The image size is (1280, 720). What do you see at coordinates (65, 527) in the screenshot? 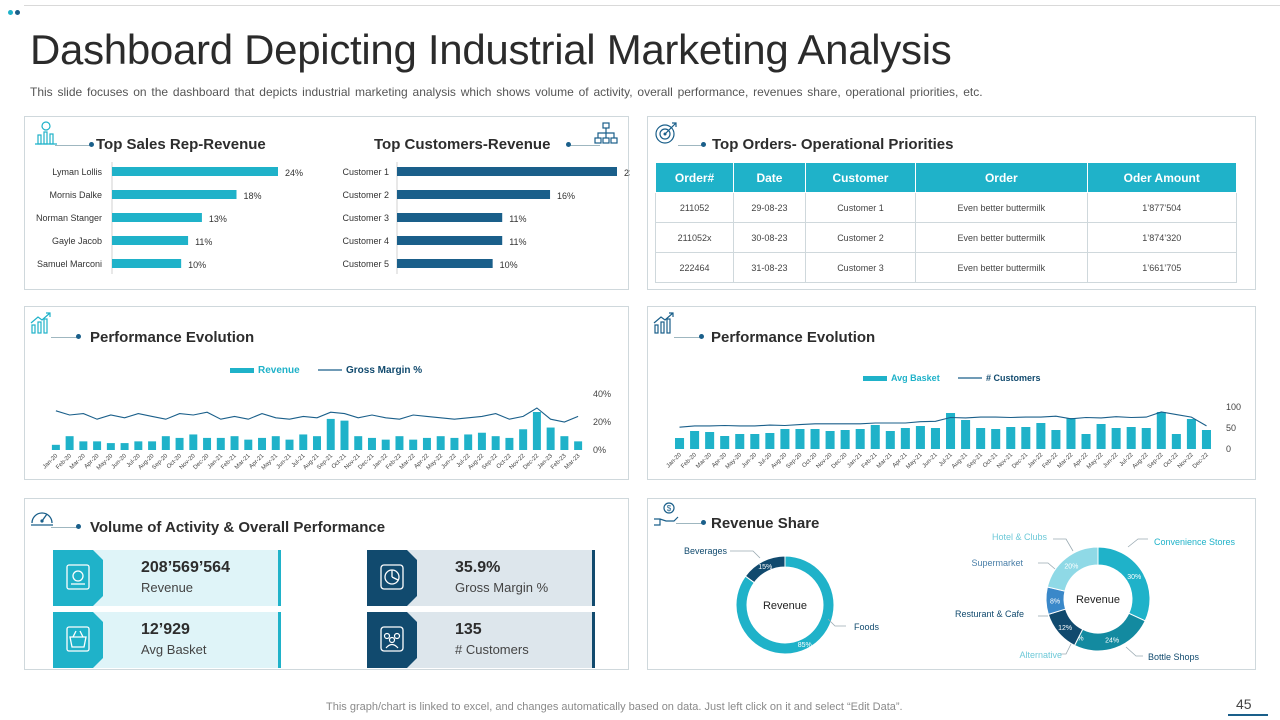
I see `connector-line` at bounding box center [65, 527].